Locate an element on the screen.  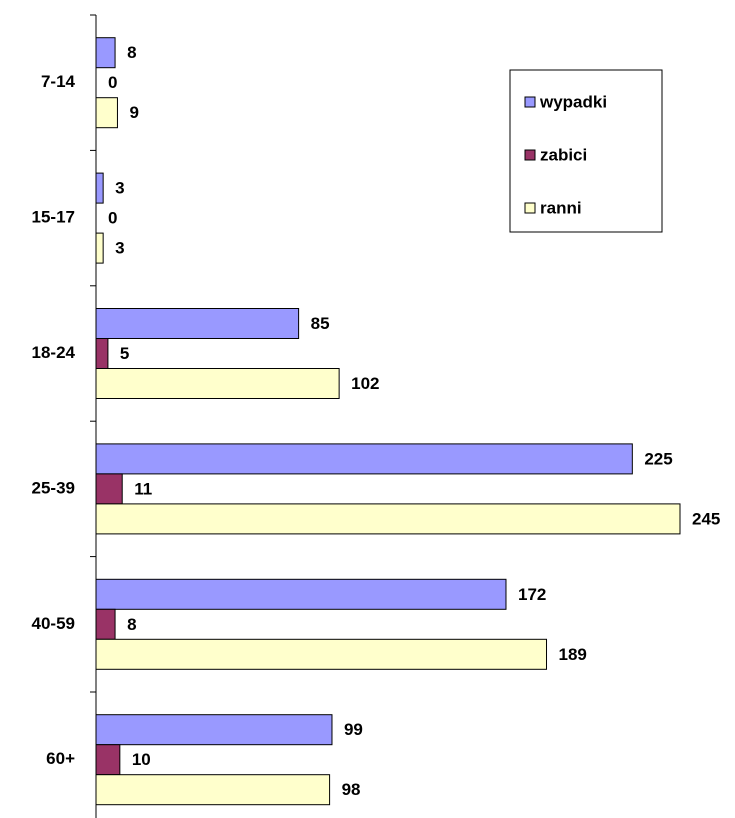
data-label: 245 is located at coordinates (706, 518).